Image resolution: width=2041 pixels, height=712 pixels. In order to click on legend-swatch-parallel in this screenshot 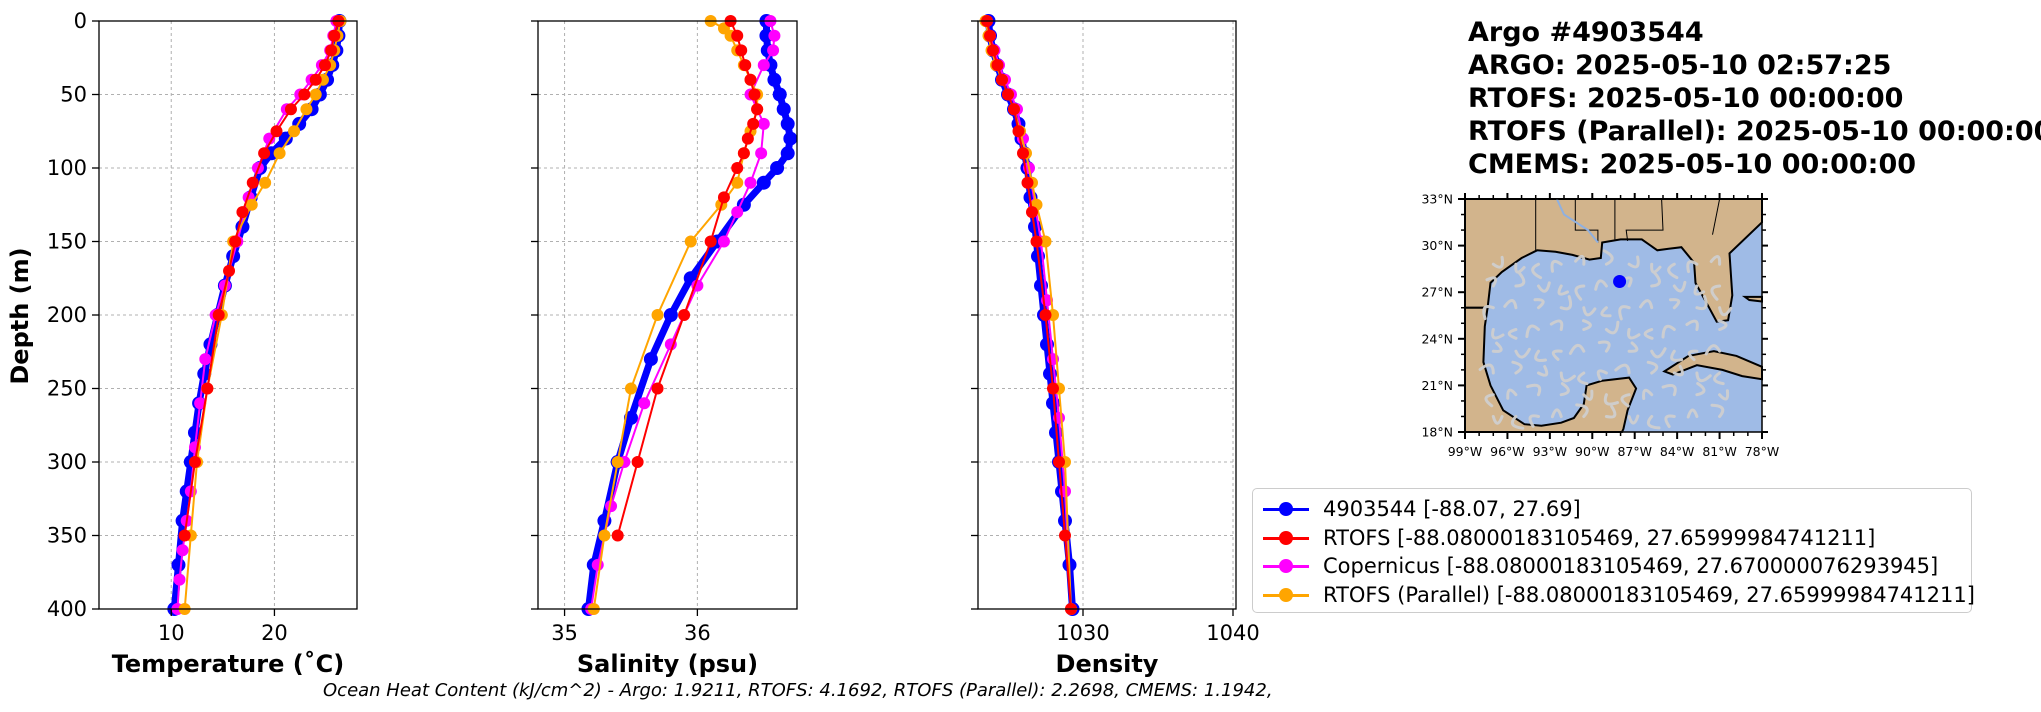, I will do `click(1286, 595)`.